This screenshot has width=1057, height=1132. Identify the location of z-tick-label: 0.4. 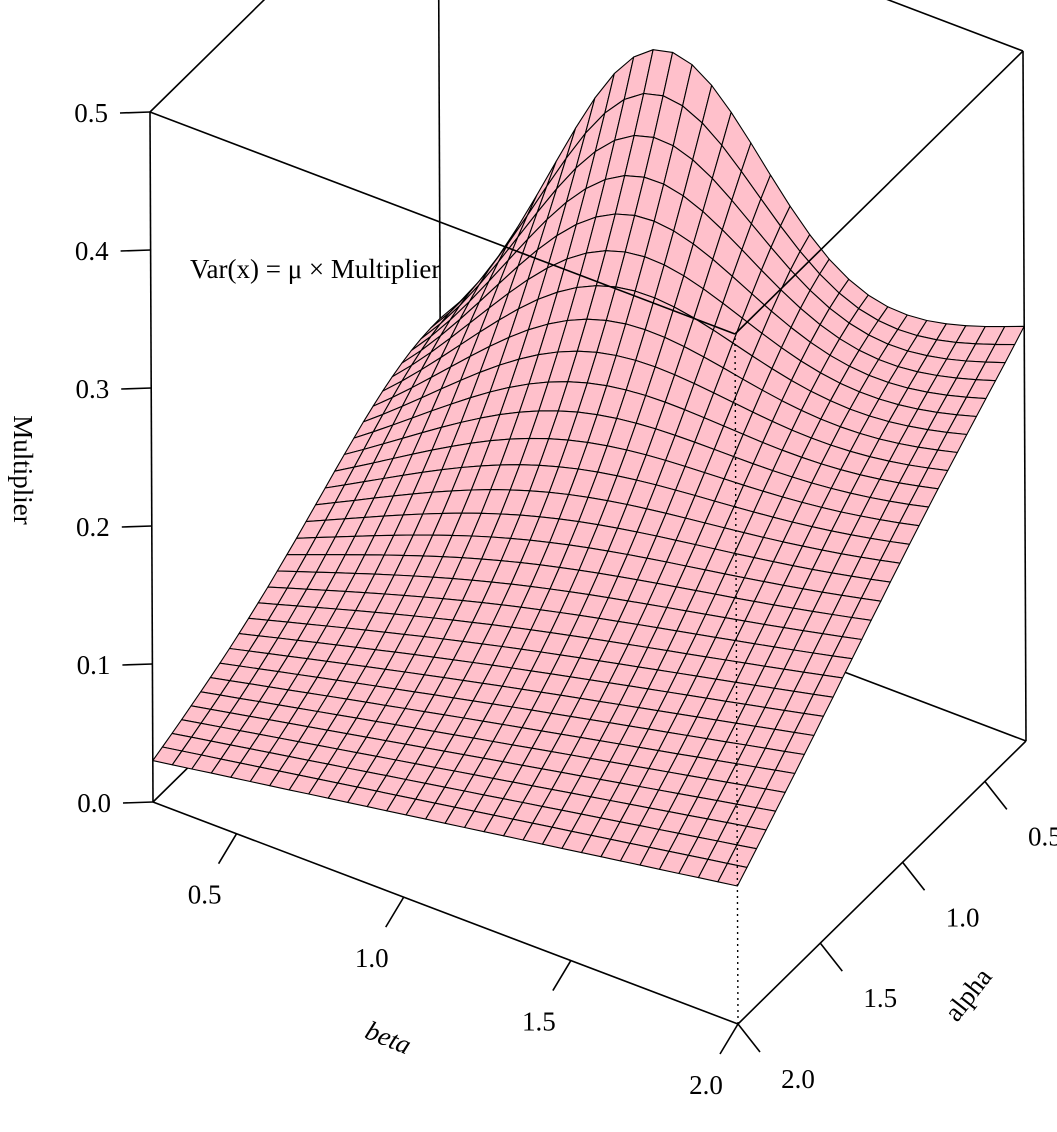
(92, 251).